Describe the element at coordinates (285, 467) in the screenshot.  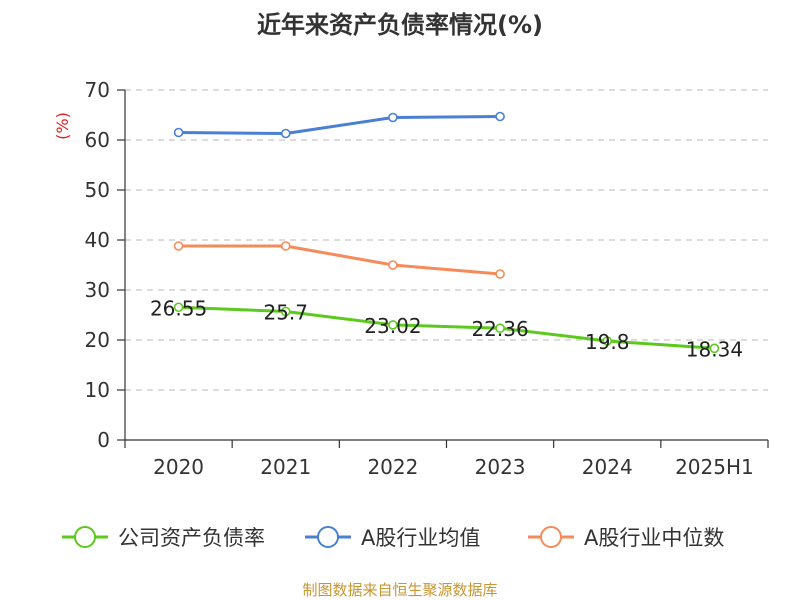
I see `x-tick-label: 2021` at that location.